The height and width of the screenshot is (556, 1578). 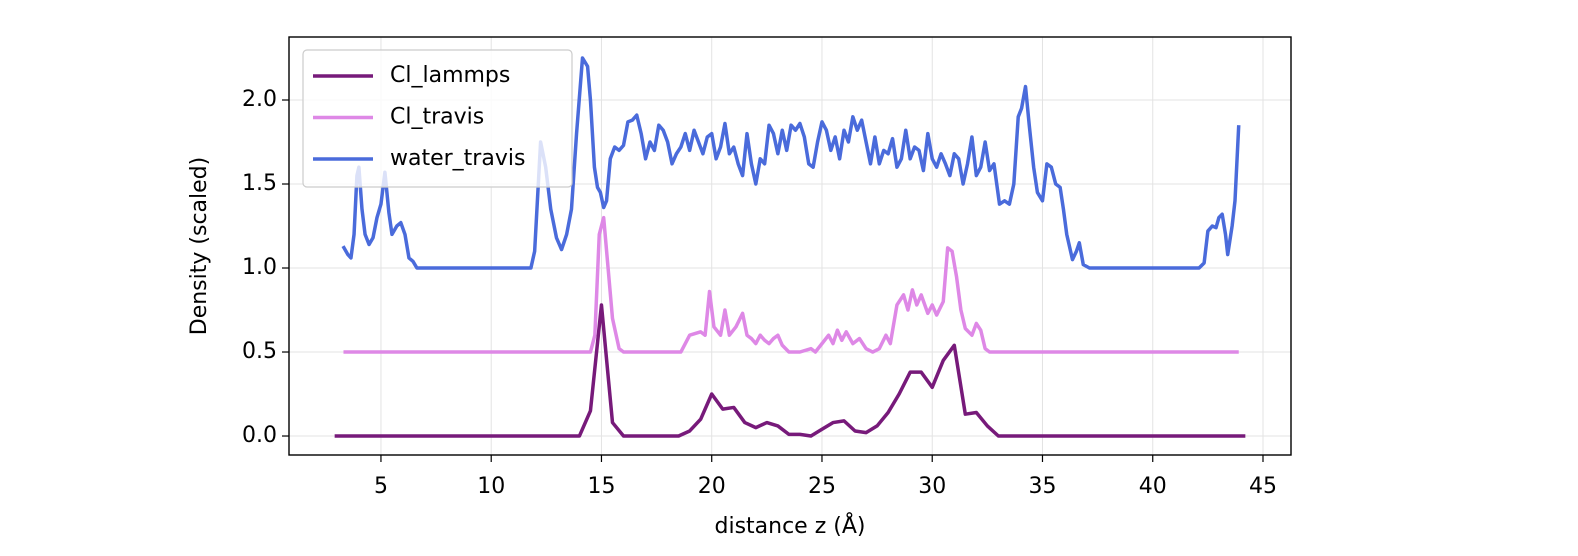 What do you see at coordinates (259, 435) in the screenshot?
I see `y-tick-label: 0.0` at bounding box center [259, 435].